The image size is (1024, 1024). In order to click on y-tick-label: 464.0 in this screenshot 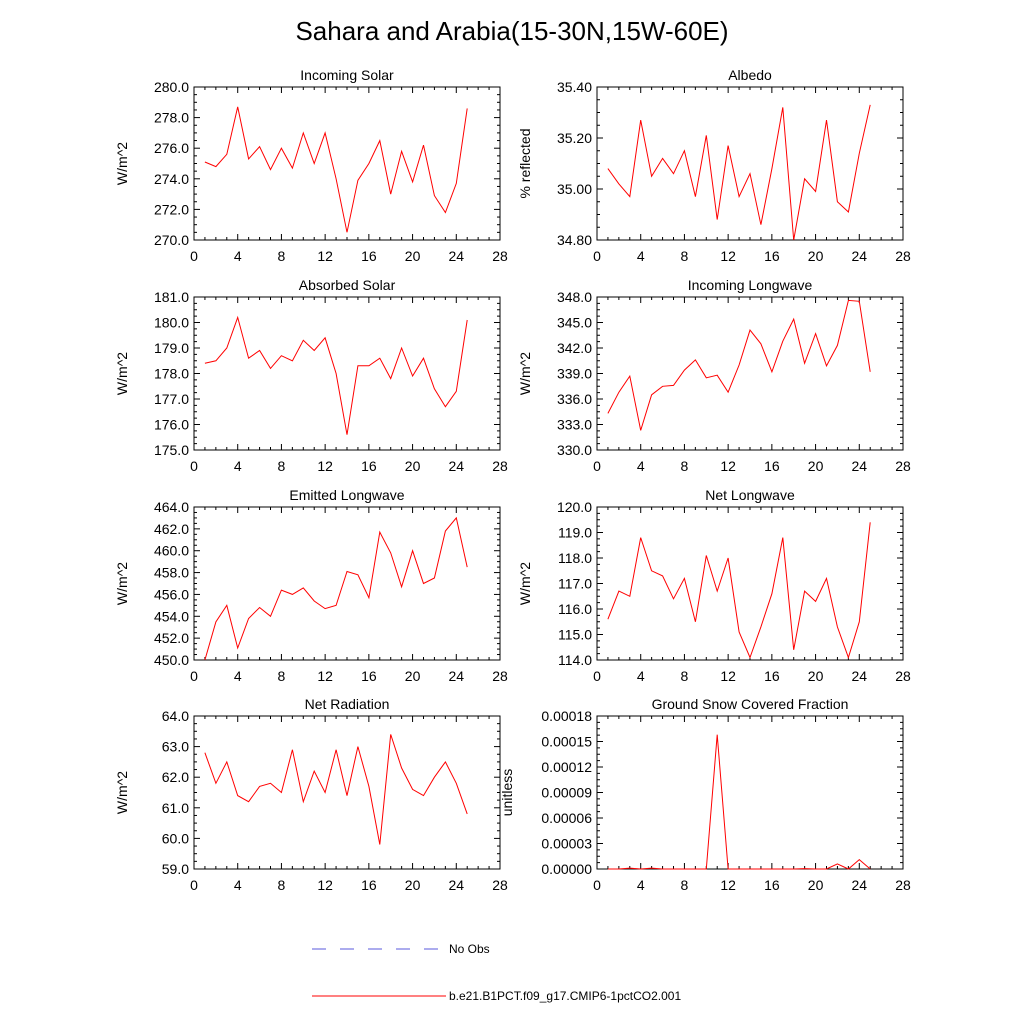, I will do `click(171, 507)`.